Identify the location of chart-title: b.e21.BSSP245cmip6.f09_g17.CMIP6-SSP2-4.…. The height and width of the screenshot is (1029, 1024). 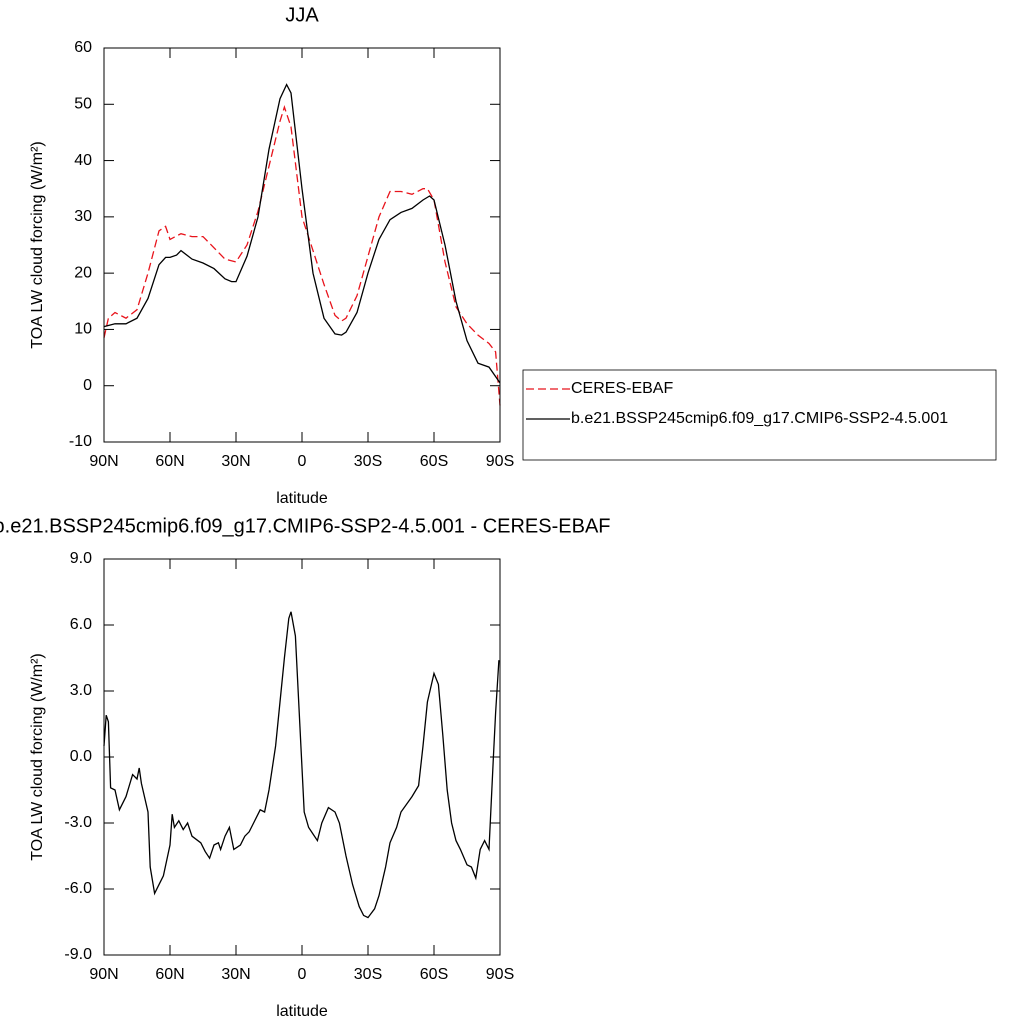
(305, 526).